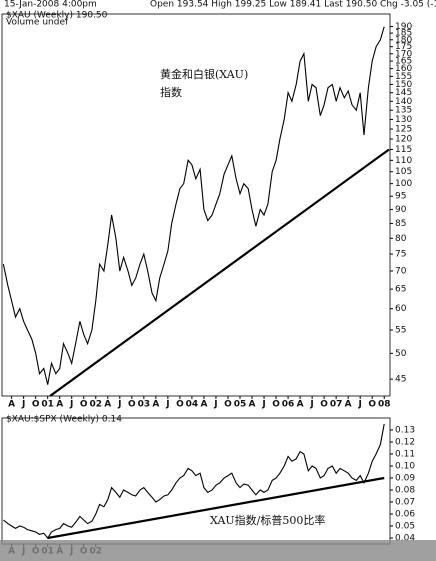  What do you see at coordinates (405, 491) in the screenshot?
I see `y-tick-label: 0.08` at bounding box center [405, 491].